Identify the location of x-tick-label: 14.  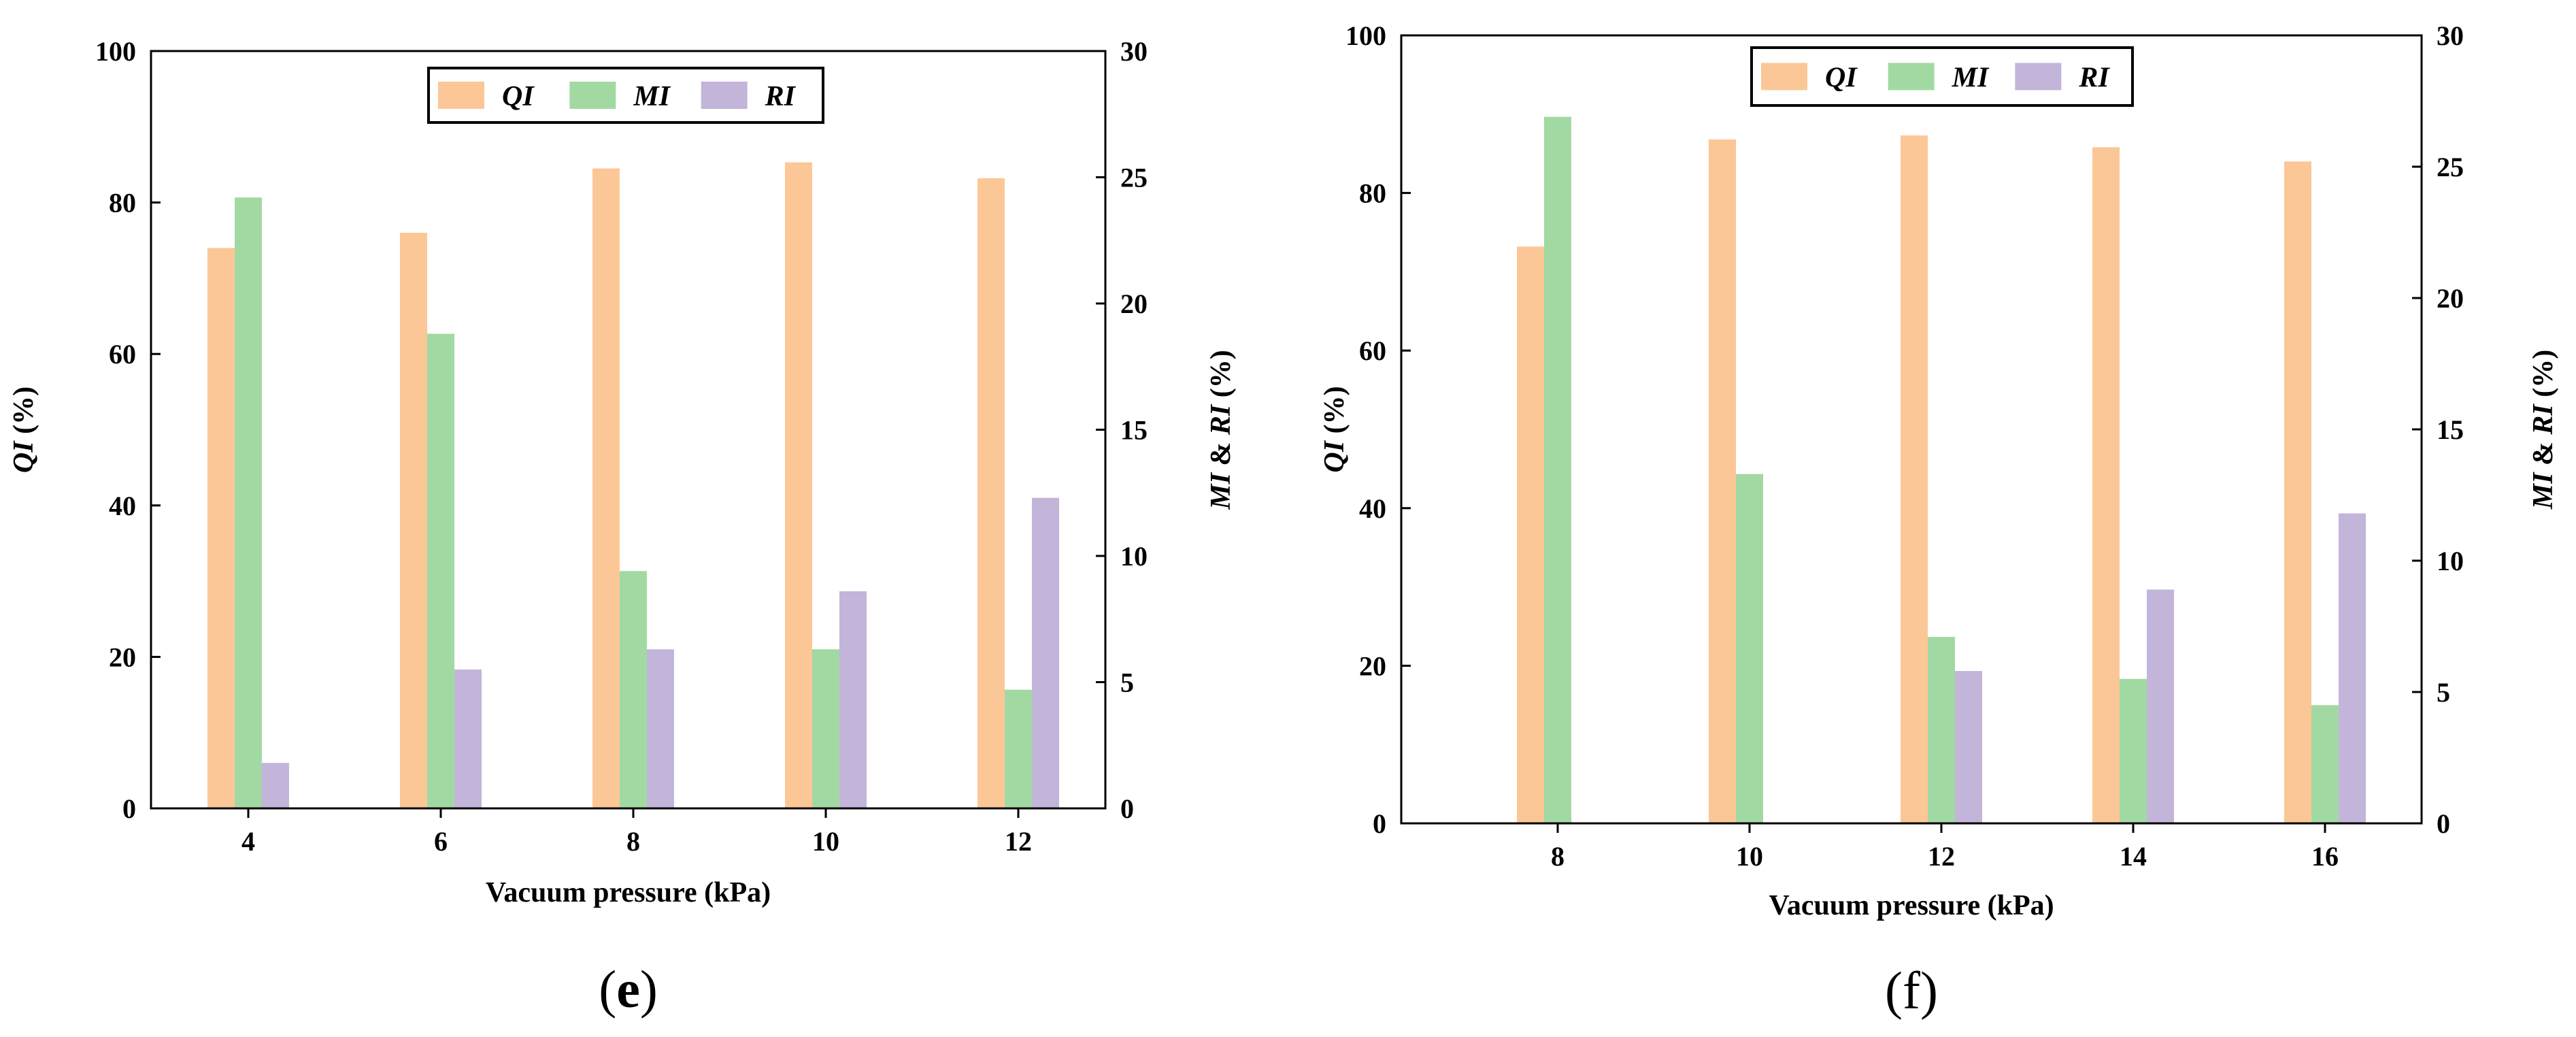
(2133, 857).